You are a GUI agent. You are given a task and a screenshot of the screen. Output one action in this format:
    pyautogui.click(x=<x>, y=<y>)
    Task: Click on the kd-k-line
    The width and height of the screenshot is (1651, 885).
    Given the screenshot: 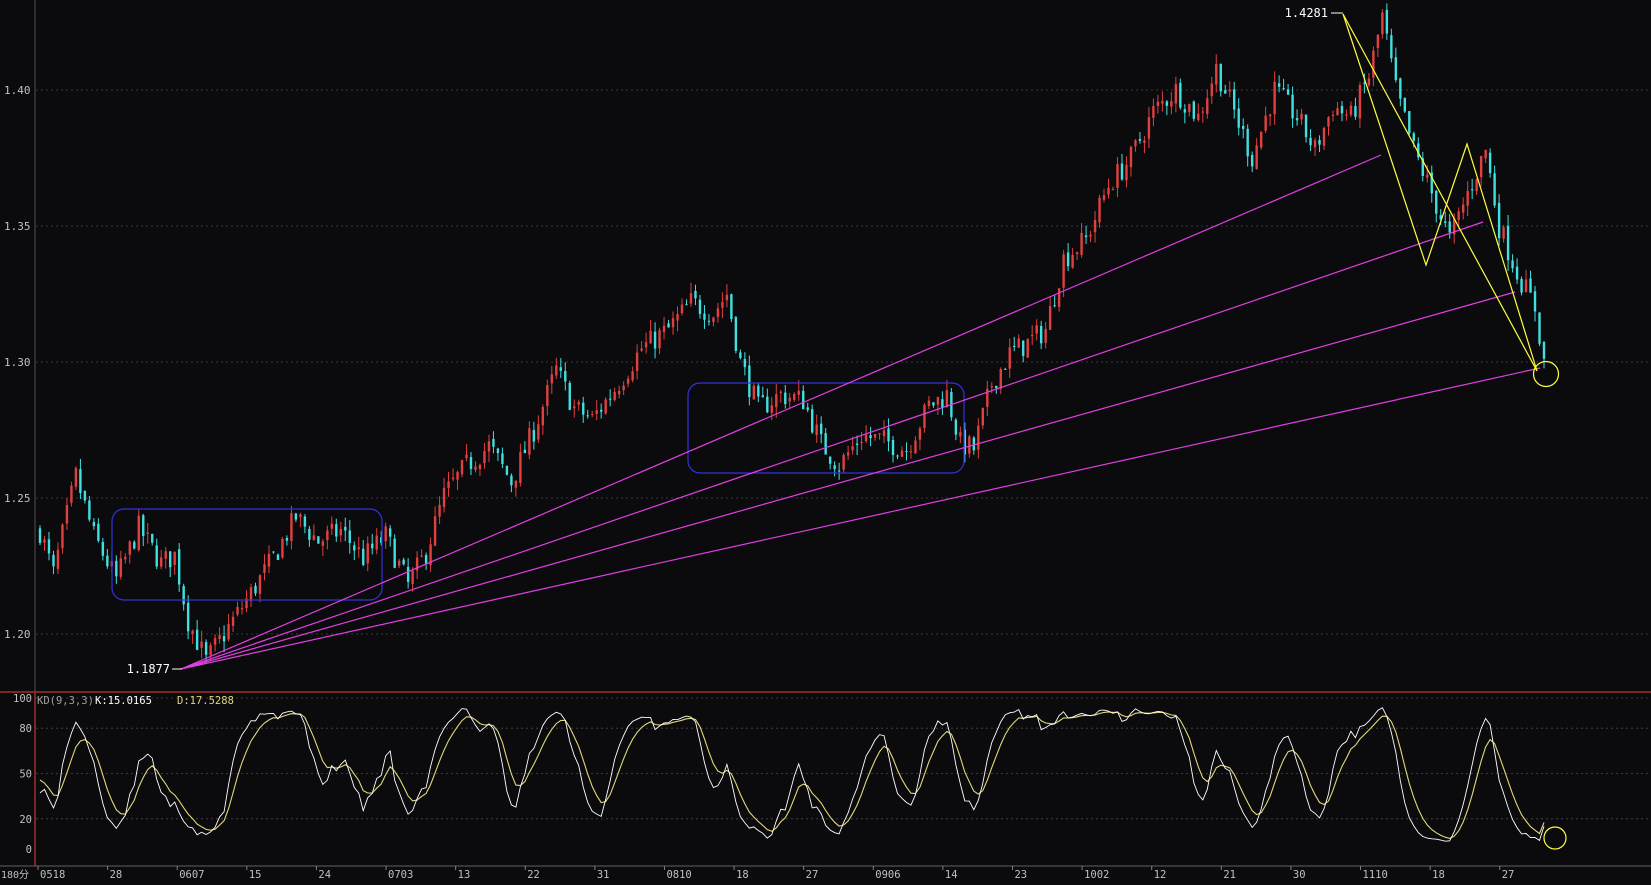 What is the action you would take?
    pyautogui.click(x=792, y=774)
    